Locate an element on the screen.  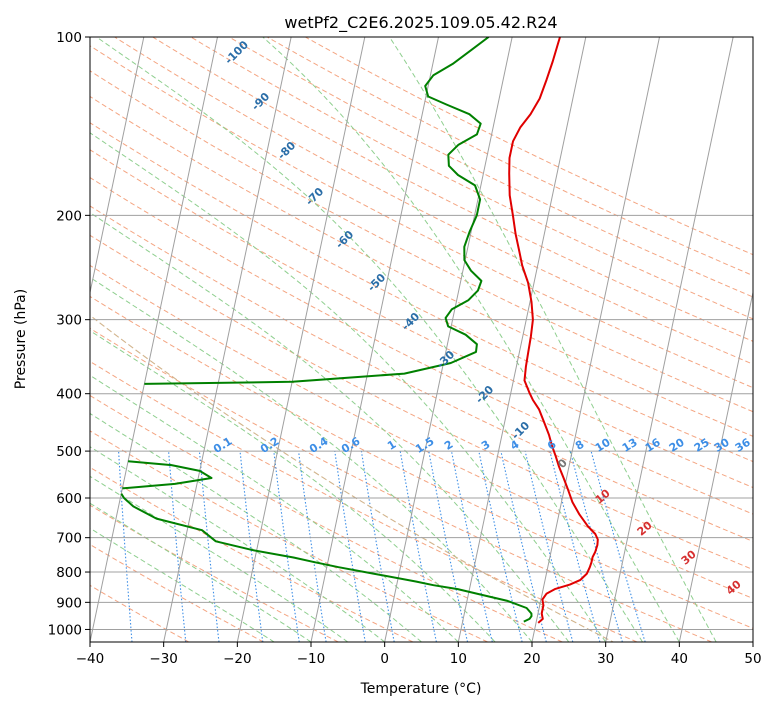
y-axis-label: Pressure (hPa) is located at coordinates (21, 339).